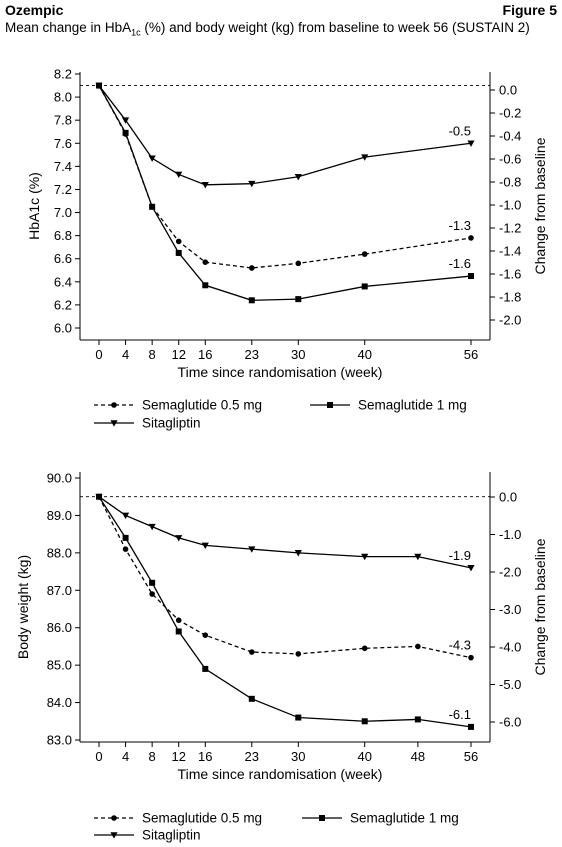 The height and width of the screenshot is (847, 562). I want to click on y-tick-label-left: 84.0, so click(59, 702).